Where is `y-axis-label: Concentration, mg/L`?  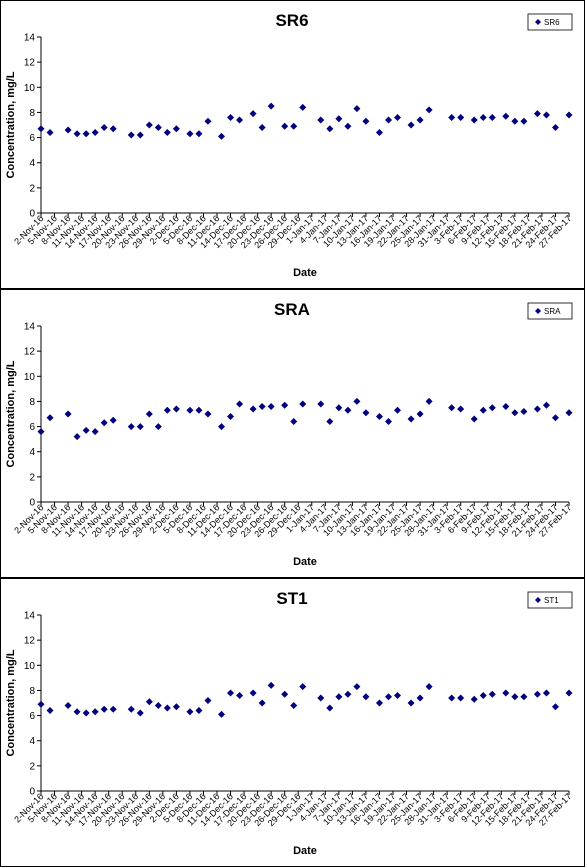 y-axis-label: Concentration, mg/L is located at coordinates (11, 702).